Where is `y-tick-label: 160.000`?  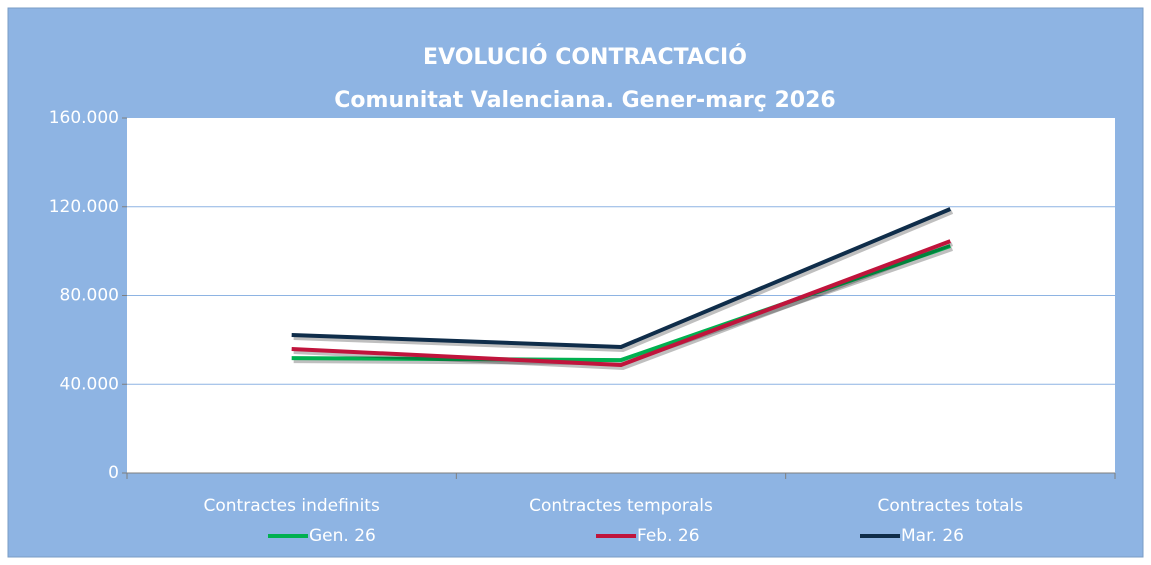
y-tick-label: 160.000 is located at coordinates (84, 118).